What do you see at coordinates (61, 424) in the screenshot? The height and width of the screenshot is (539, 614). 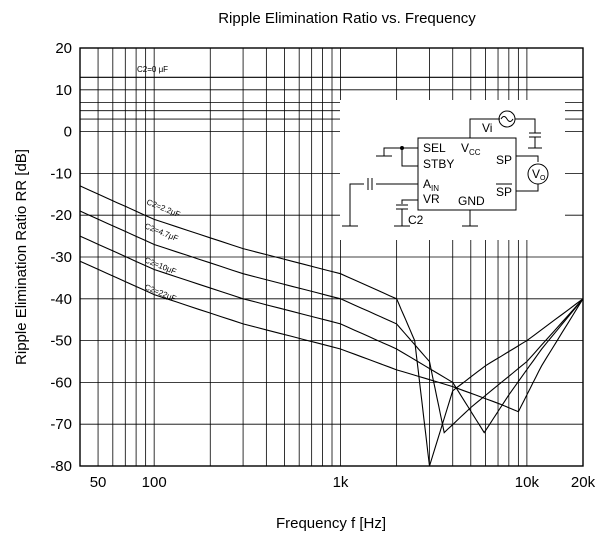 I see `y-tick-label: -70` at bounding box center [61, 424].